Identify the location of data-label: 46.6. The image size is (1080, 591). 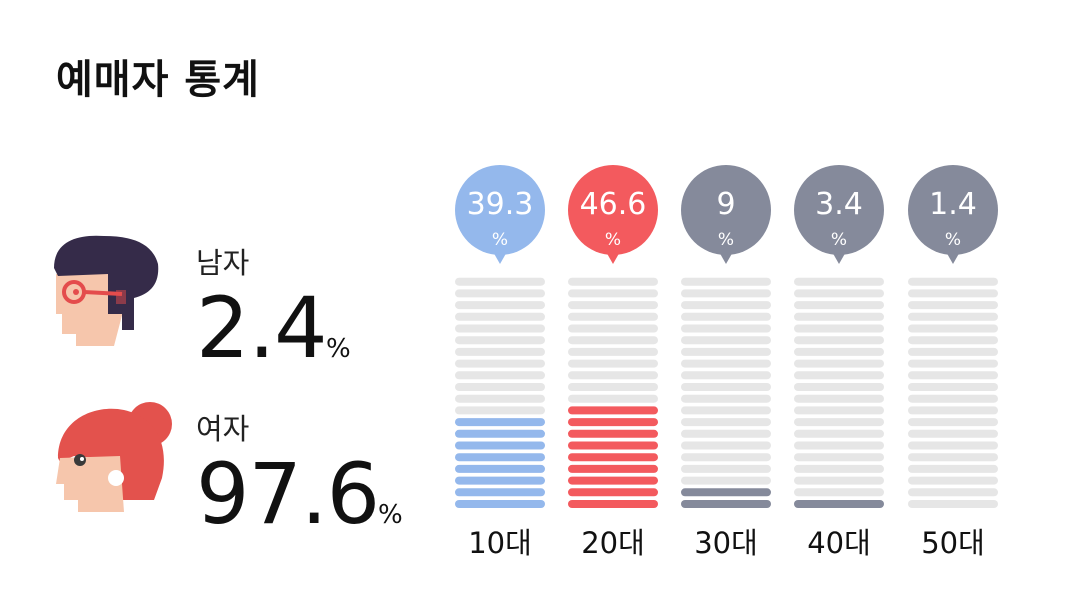
(613, 204).